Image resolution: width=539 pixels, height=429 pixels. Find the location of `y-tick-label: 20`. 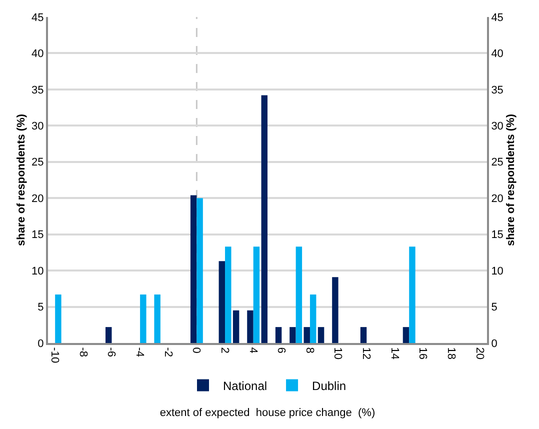

y-tick-label: 20 is located at coordinates (38, 198).